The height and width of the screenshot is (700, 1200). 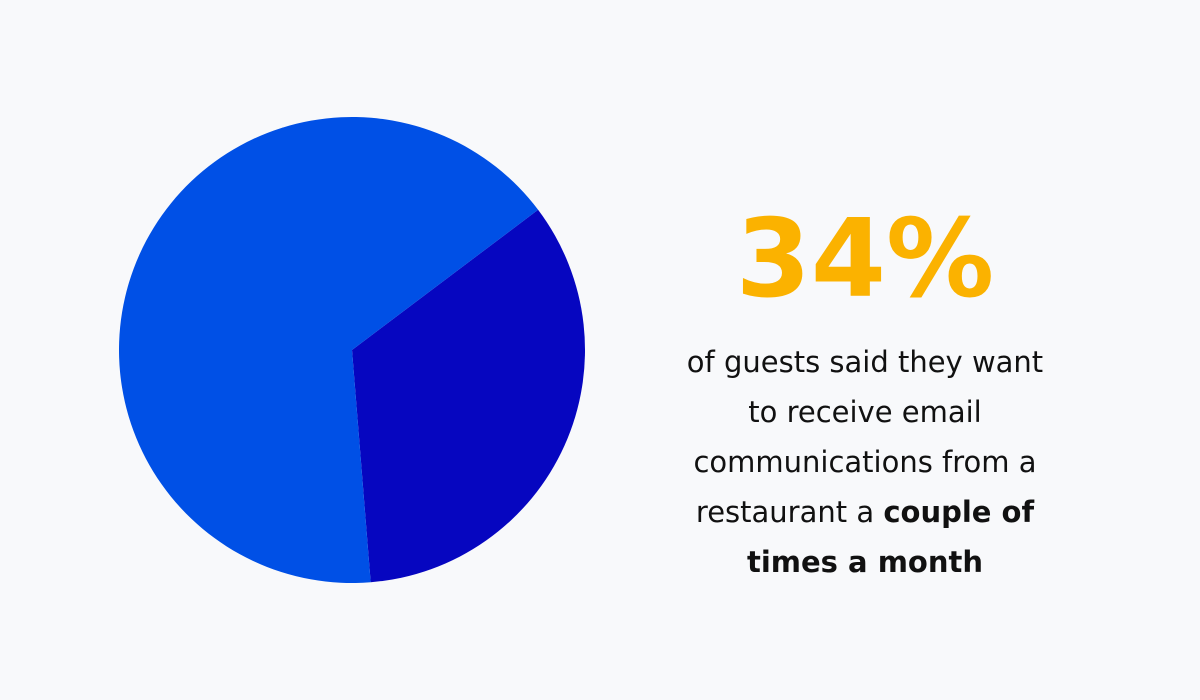 What do you see at coordinates (865, 259) in the screenshot?
I see `value-label: 34%` at bounding box center [865, 259].